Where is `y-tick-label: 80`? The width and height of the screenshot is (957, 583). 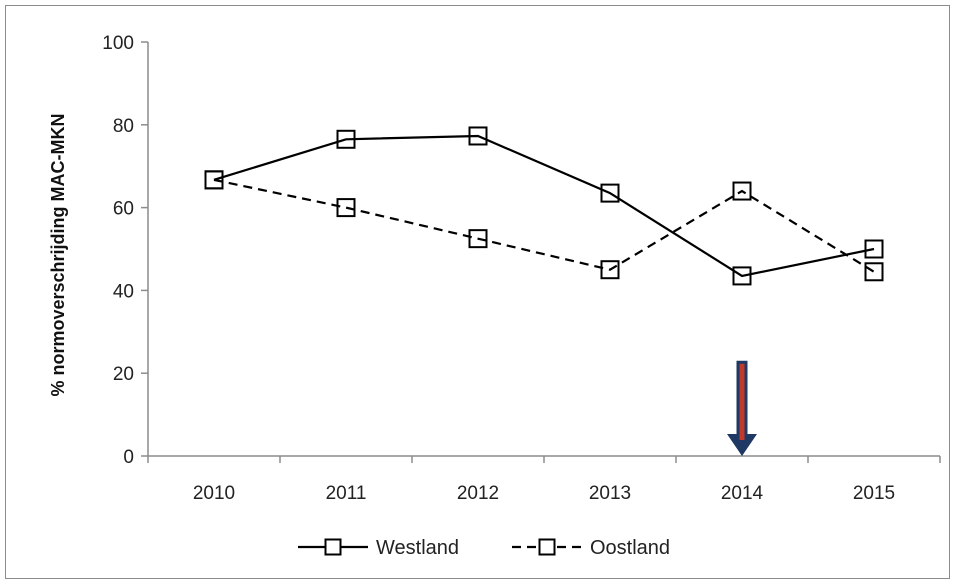 y-tick-label: 80 is located at coordinates (123, 126).